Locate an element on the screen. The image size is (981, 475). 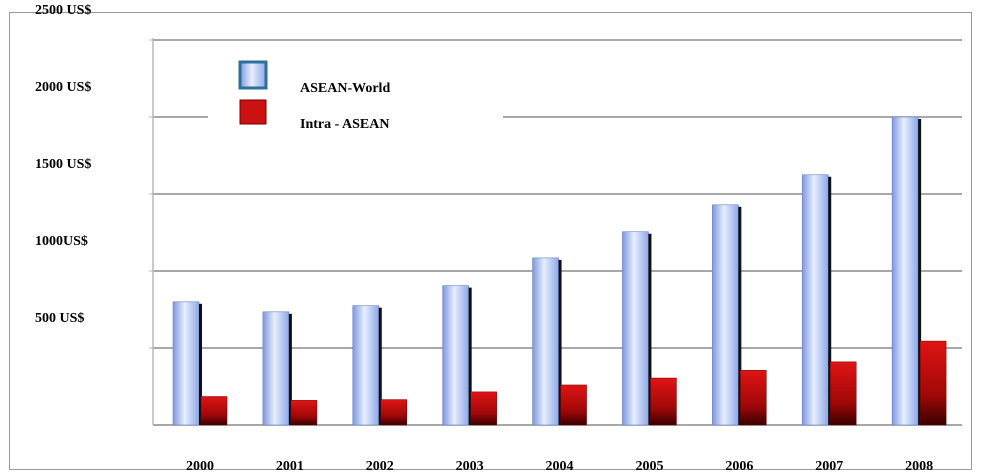
x-tick-label: 2005 is located at coordinates (649, 466).